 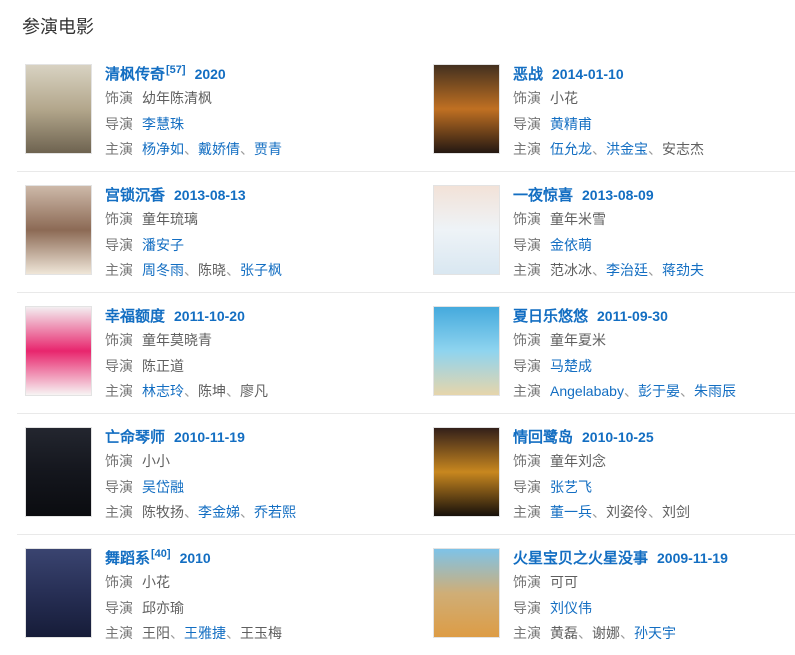 I want to click on role-value: 幼年陈清枫, so click(x=177, y=98).